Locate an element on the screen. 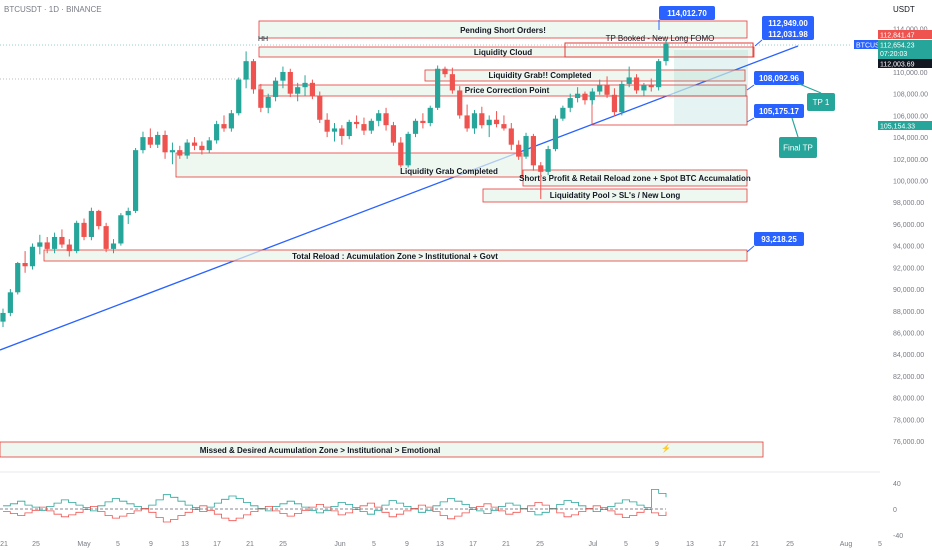 This screenshot has width=932, height=550. y-tick-label: 82,000.00 is located at coordinates (908, 377).